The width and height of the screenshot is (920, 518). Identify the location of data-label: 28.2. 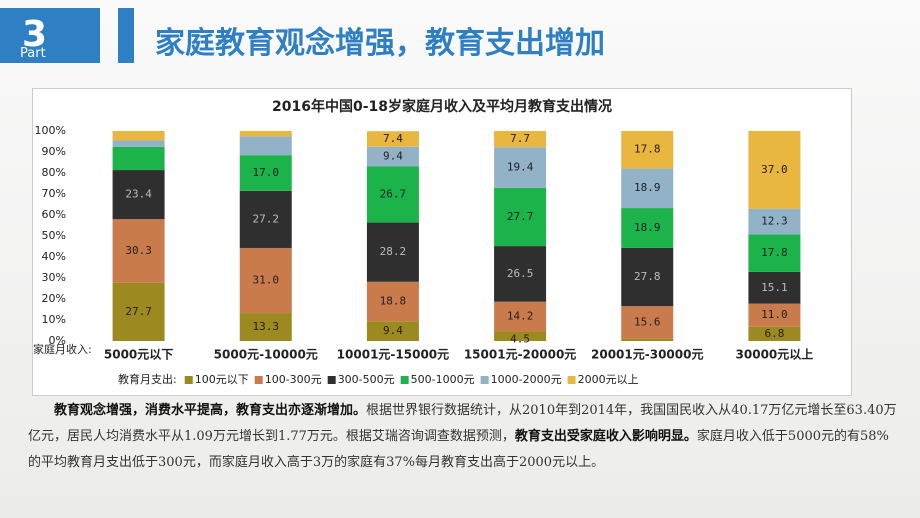
(393, 251).